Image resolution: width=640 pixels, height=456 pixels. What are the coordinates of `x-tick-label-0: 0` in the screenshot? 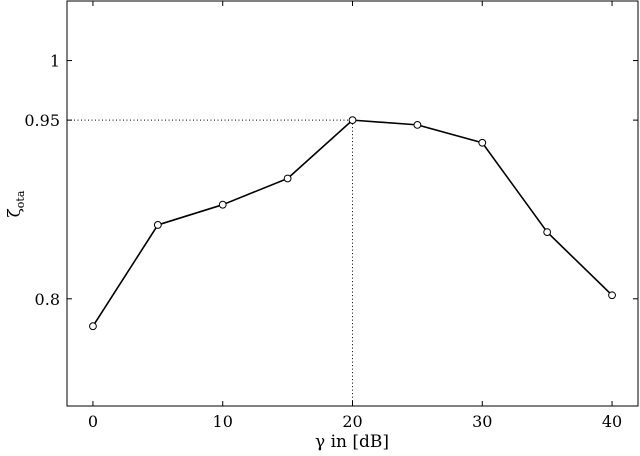 It's located at (93, 421).